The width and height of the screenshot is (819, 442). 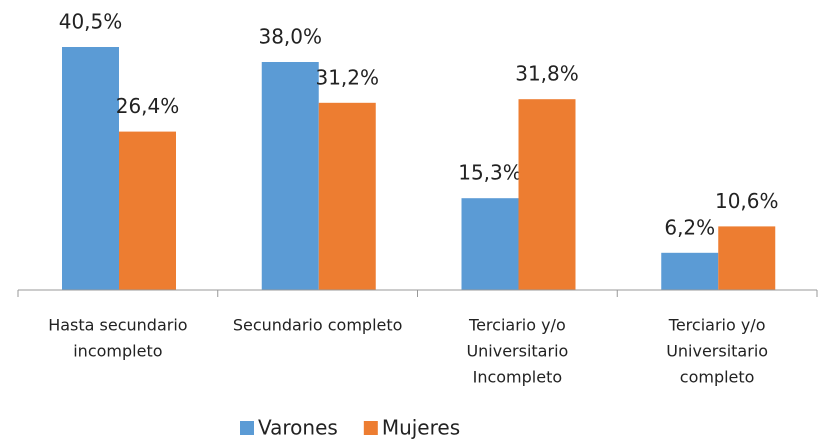 What do you see at coordinates (290, 37) in the screenshot?
I see `value-label: 38,0%` at bounding box center [290, 37].